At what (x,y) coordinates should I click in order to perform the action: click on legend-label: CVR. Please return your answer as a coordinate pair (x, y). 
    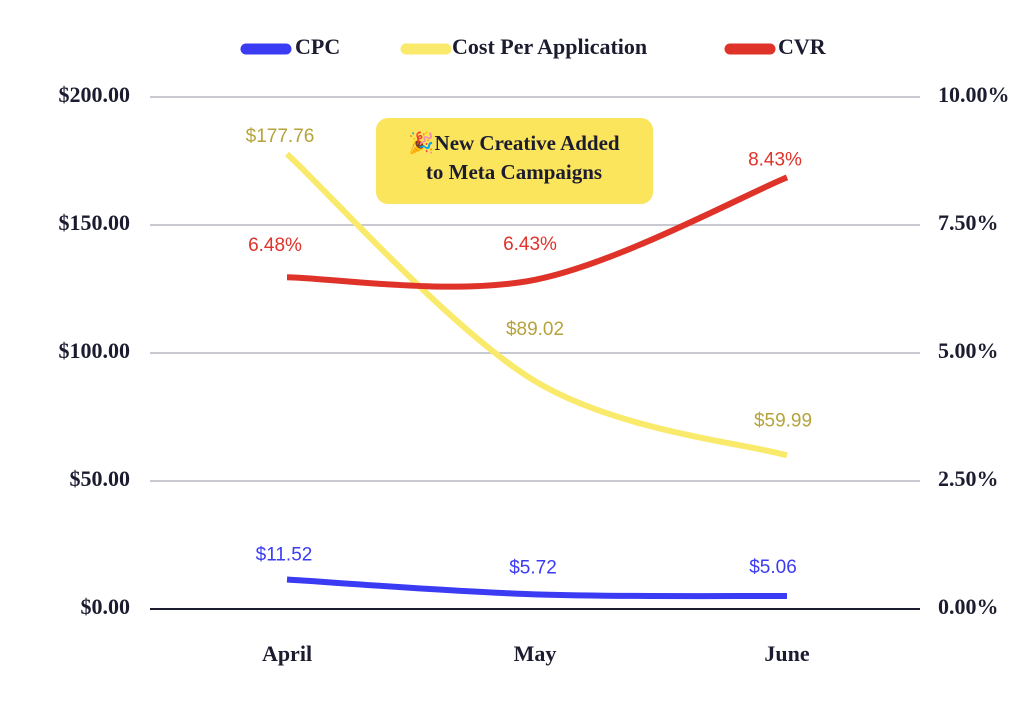
    Looking at the image, I should click on (802, 46).